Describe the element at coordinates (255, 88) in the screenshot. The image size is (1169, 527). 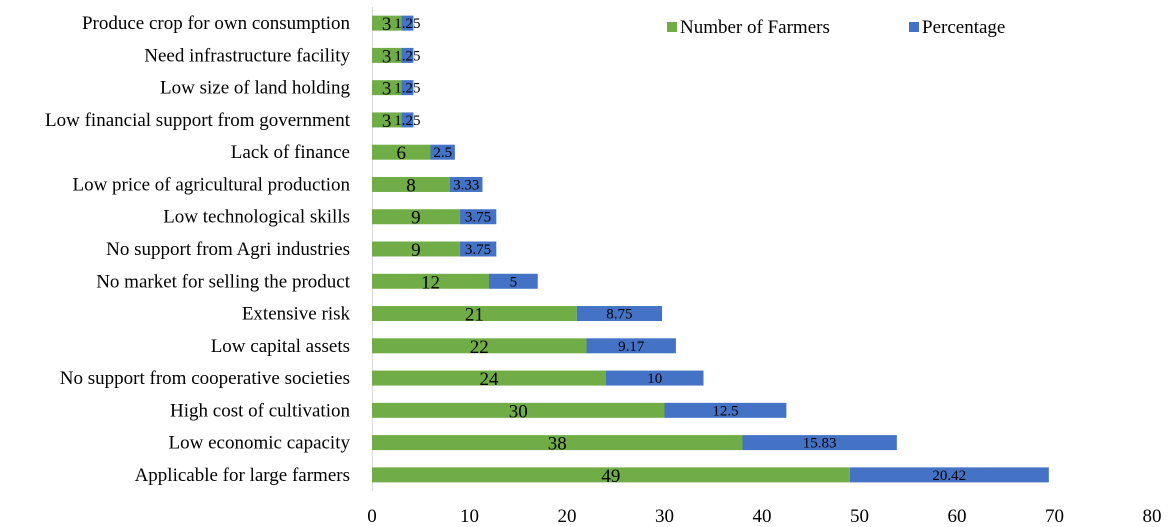
I see `category-label: Low size of land holding` at that location.